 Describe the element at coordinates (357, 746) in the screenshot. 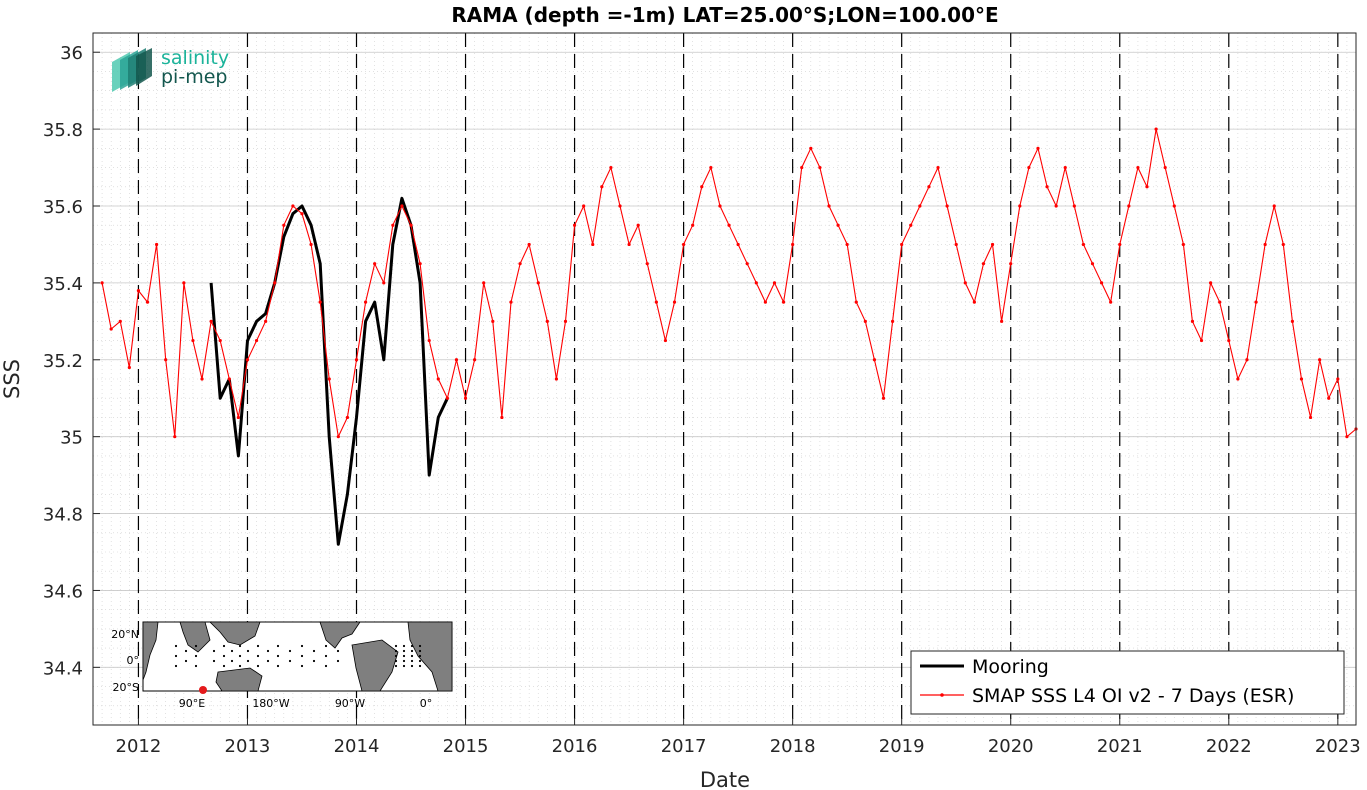

I see `x-tick-label: 2014` at that location.